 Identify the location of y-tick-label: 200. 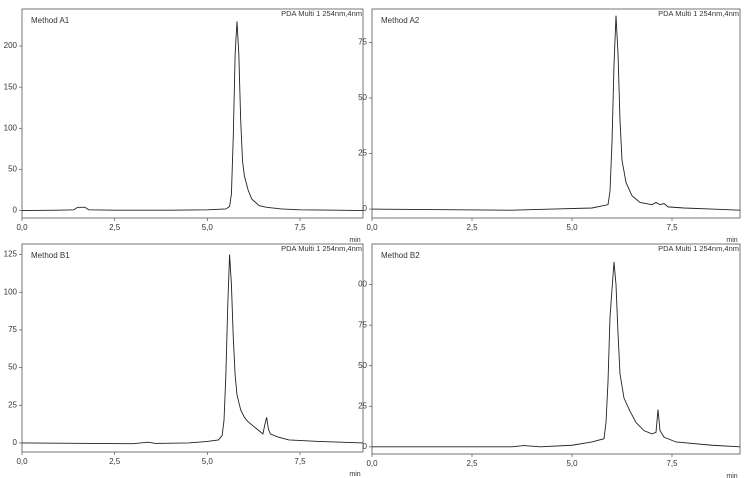
(11, 45).